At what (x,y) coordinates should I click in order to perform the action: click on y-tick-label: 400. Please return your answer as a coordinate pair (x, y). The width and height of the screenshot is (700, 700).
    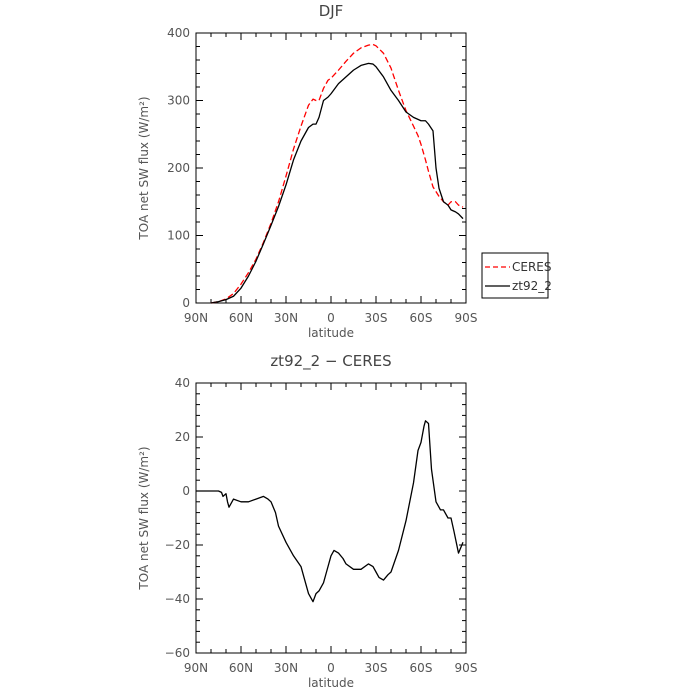
    Looking at the image, I should click on (178, 33).